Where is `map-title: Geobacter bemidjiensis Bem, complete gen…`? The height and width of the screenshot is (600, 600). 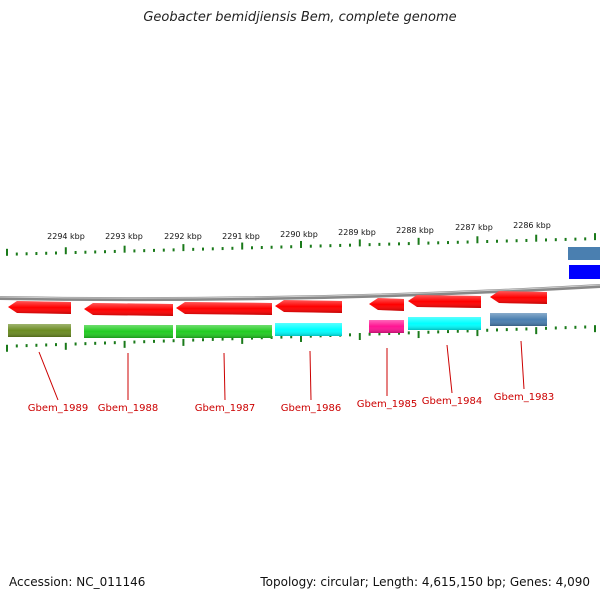 map-title: Geobacter bemidjiensis Bem, complete gen… is located at coordinates (300, 17).